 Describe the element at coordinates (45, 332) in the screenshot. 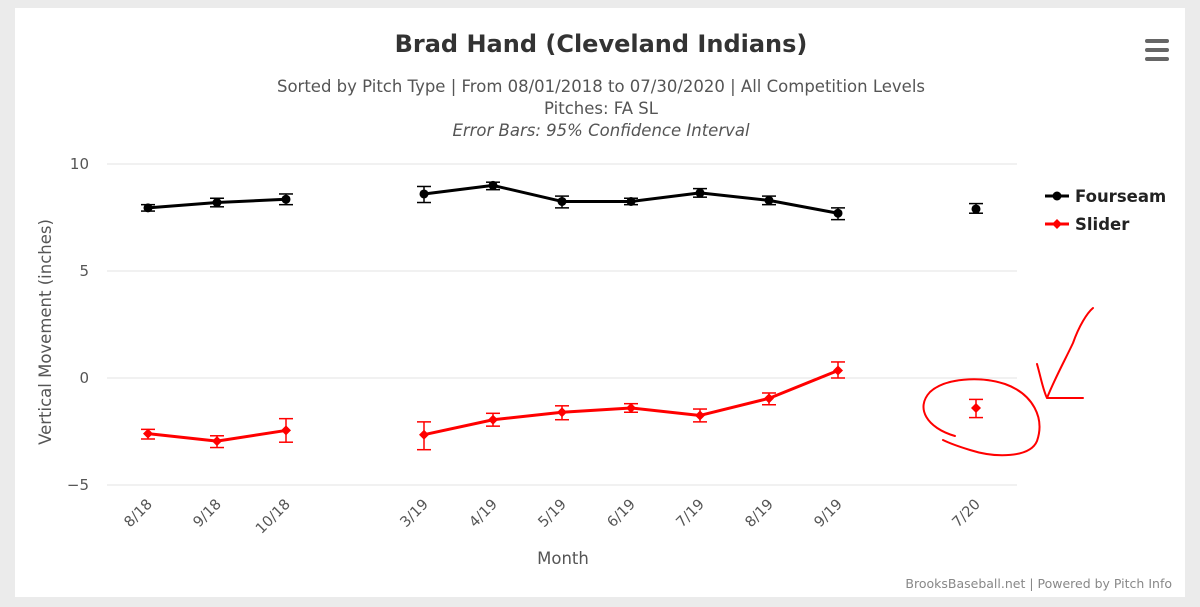

I see `y-axis-title: Vertical Movement (inches)` at that location.